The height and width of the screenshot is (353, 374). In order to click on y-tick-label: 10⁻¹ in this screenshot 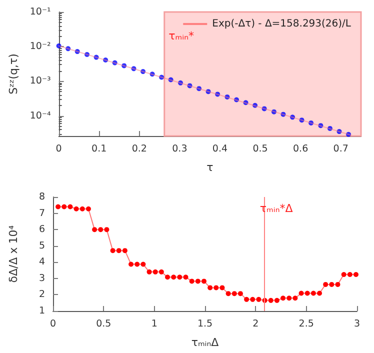, I will do `click(40, 12)`.